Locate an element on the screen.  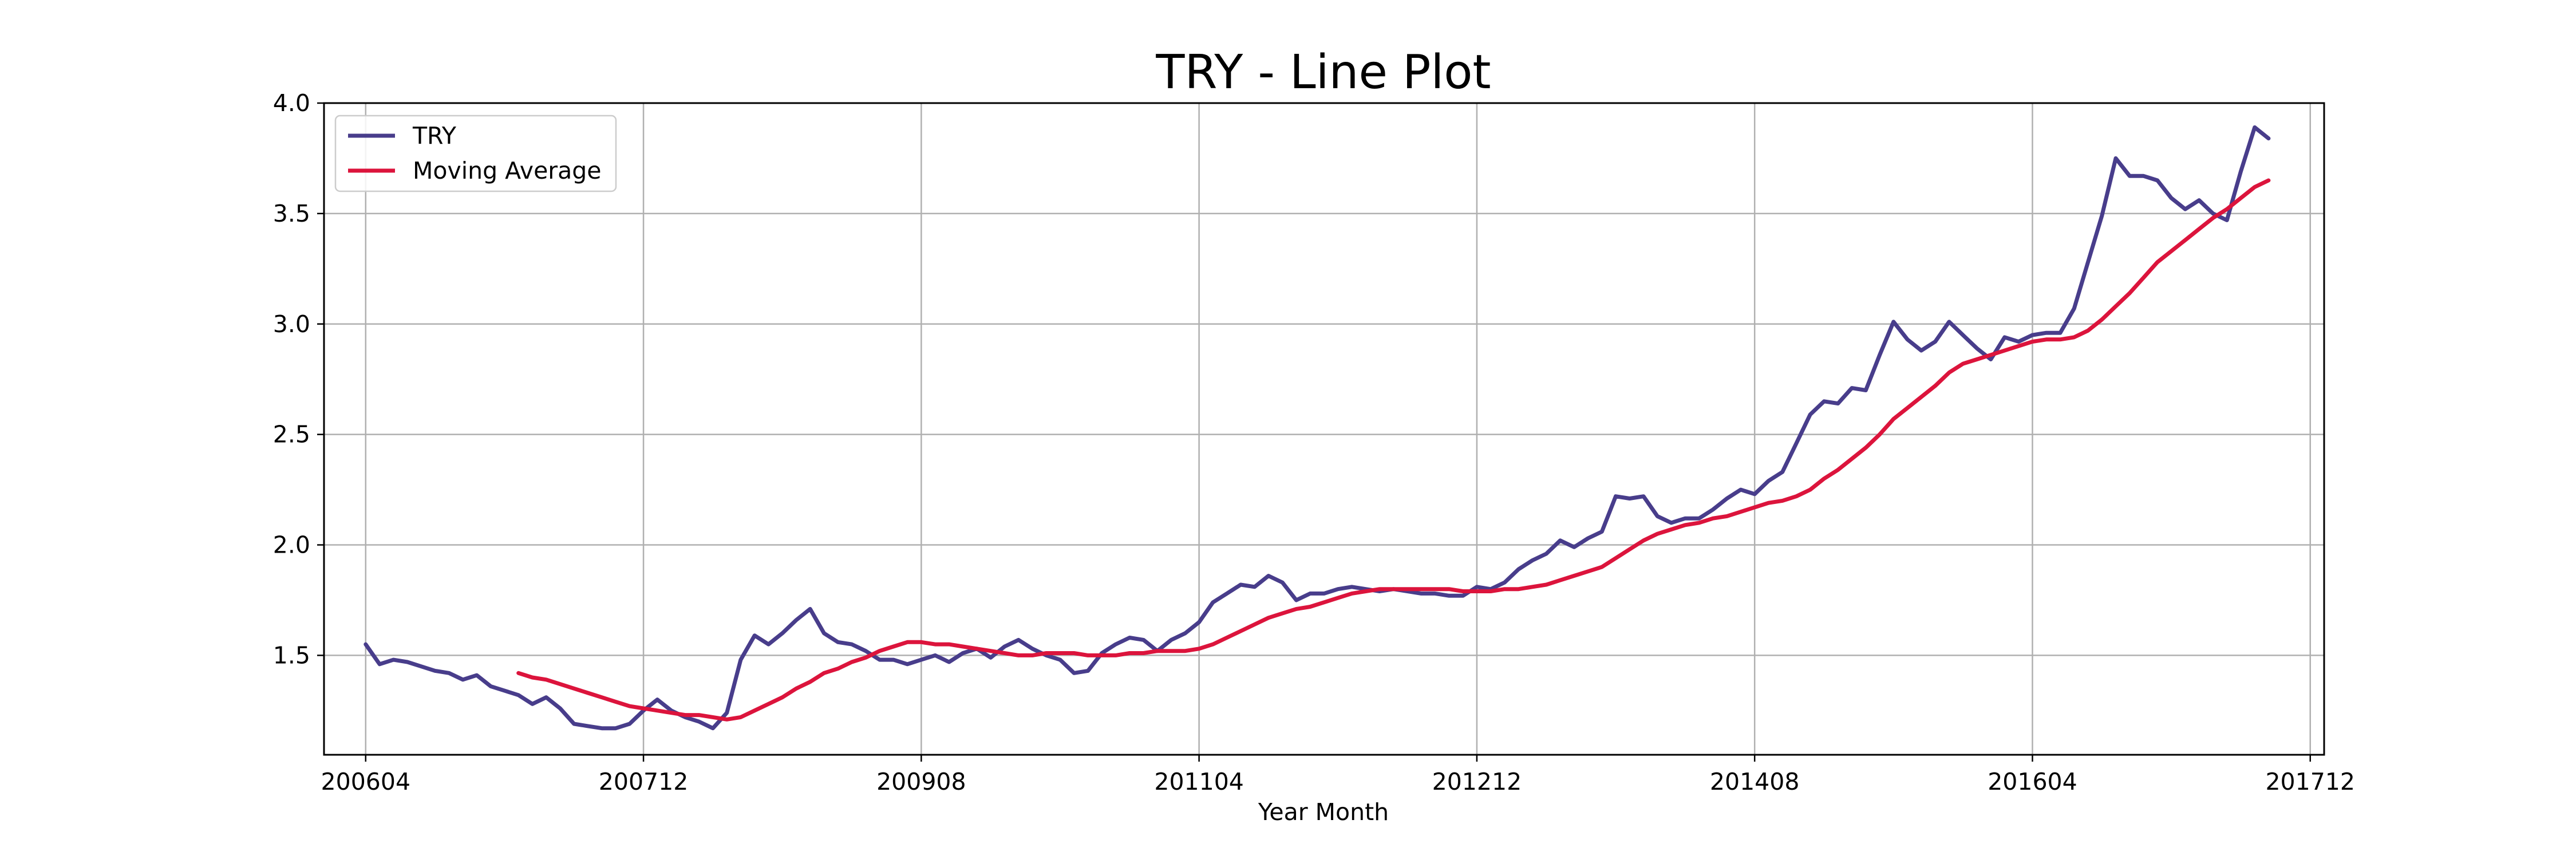
legend: TRY Moving Average is located at coordinates (475, 153).